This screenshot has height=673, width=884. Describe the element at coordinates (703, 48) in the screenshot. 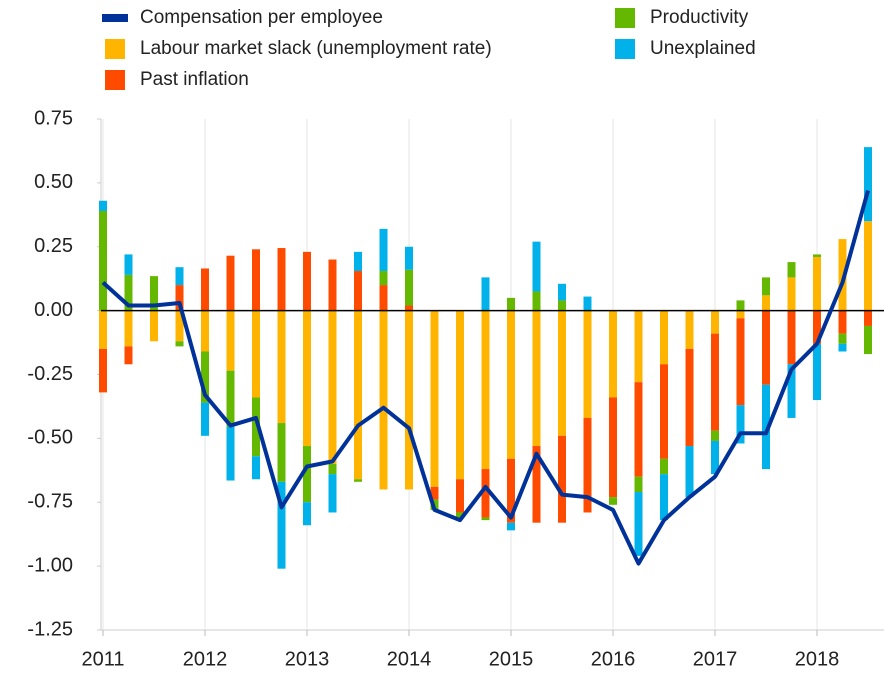

I see `legend-label: Unexplained` at that location.